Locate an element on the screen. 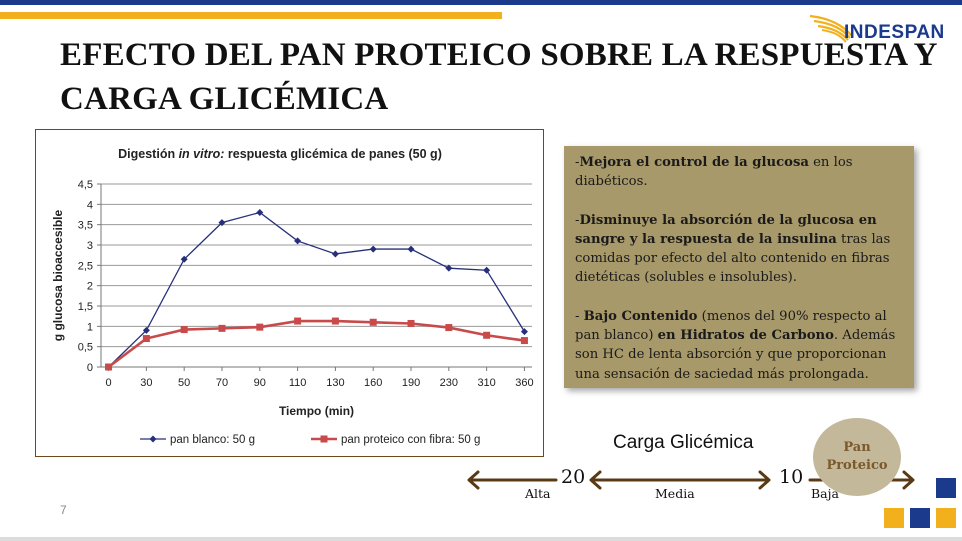 The height and width of the screenshot is (541, 962). y-tick-label: 2 is located at coordinates (90, 287).